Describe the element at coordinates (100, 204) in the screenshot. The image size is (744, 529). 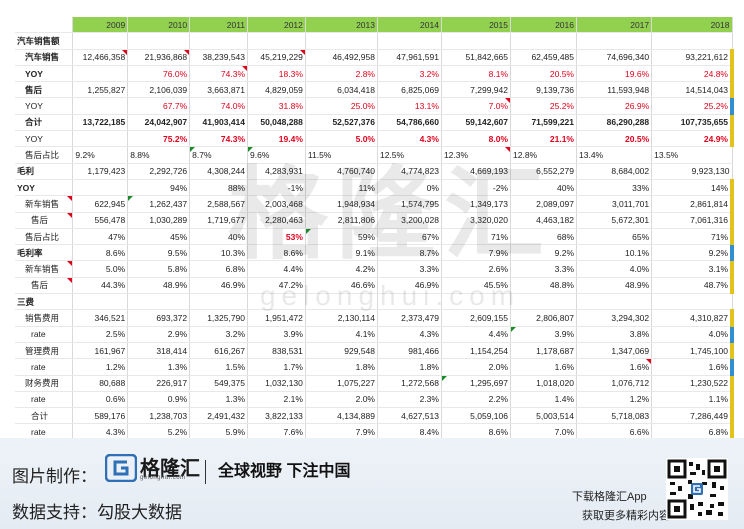
I see `table-cell: 622,945` at that location.